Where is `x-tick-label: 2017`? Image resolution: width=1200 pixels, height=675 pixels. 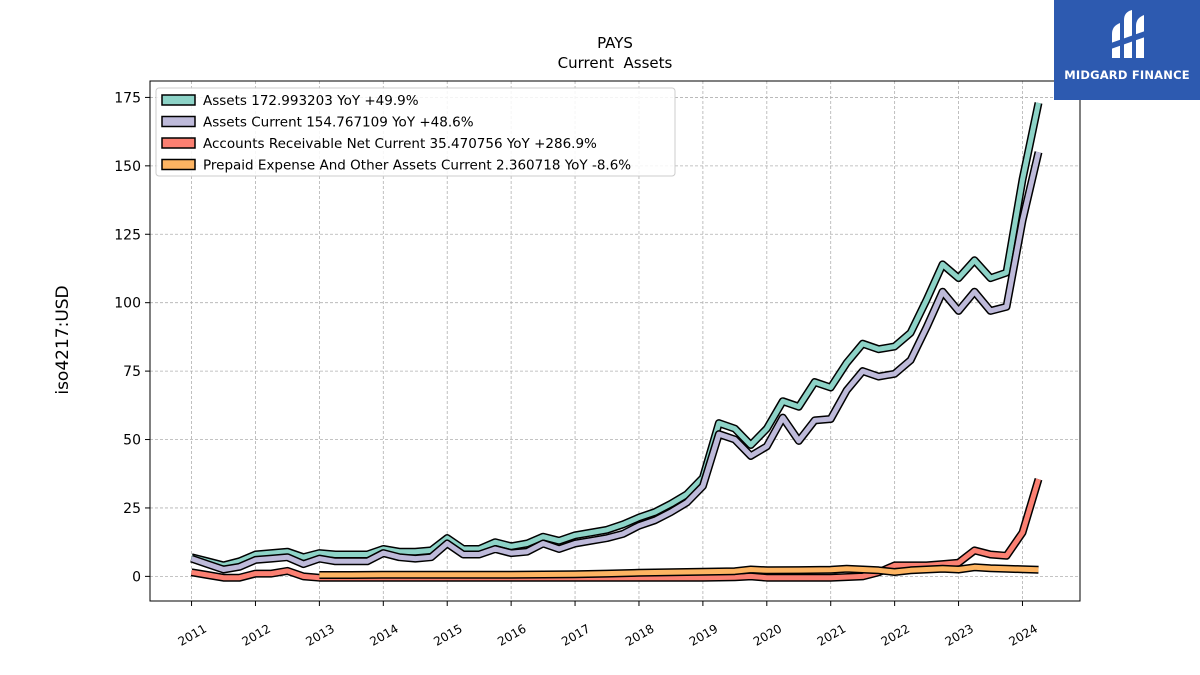 x-tick-label: 2017 is located at coordinates (575, 634).